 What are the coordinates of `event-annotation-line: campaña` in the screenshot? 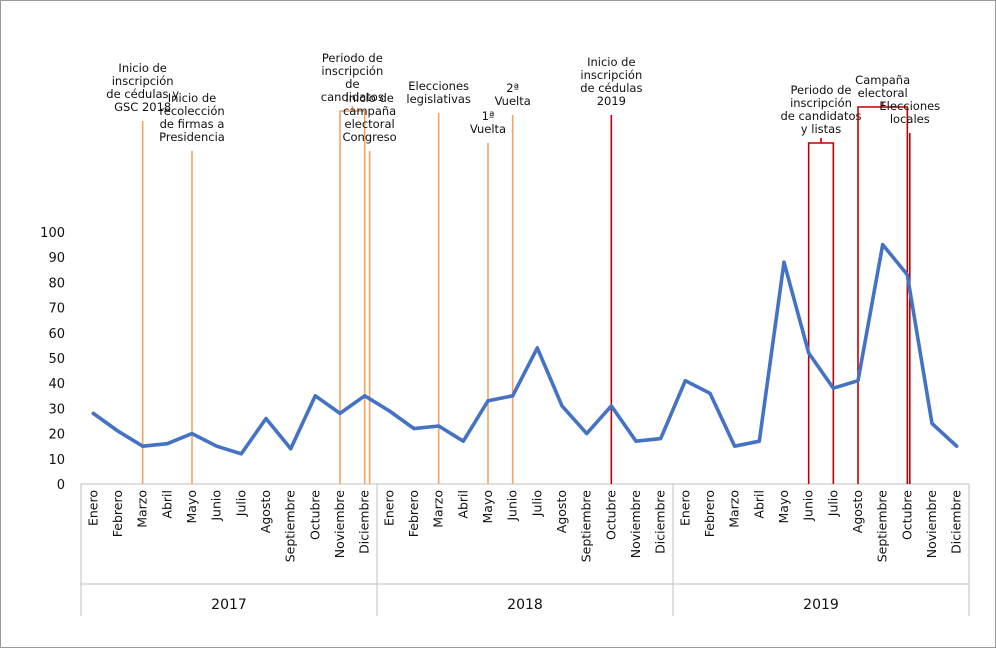 It's located at (369, 111).